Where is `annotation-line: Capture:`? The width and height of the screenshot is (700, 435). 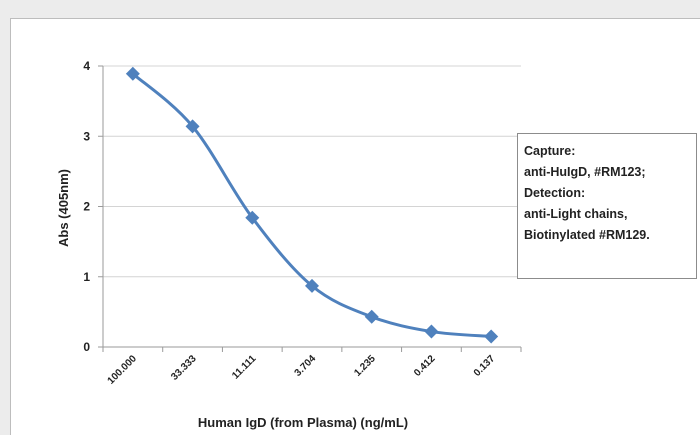 annotation-line: Capture: is located at coordinates (550, 151).